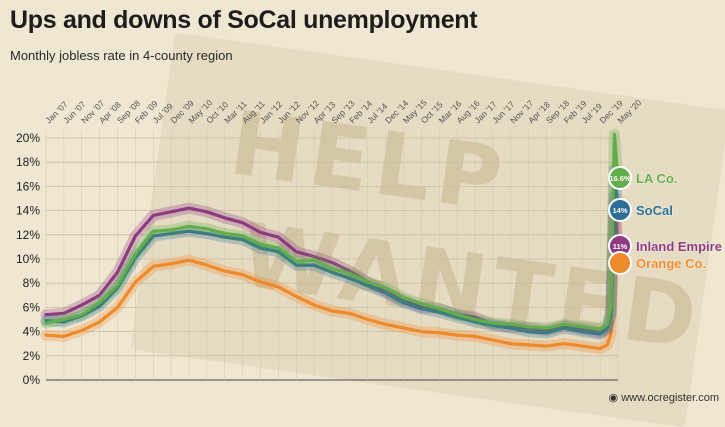 The width and height of the screenshot is (725, 427). What do you see at coordinates (613, 398) in the screenshot?
I see `camera-icon: ◉` at bounding box center [613, 398].